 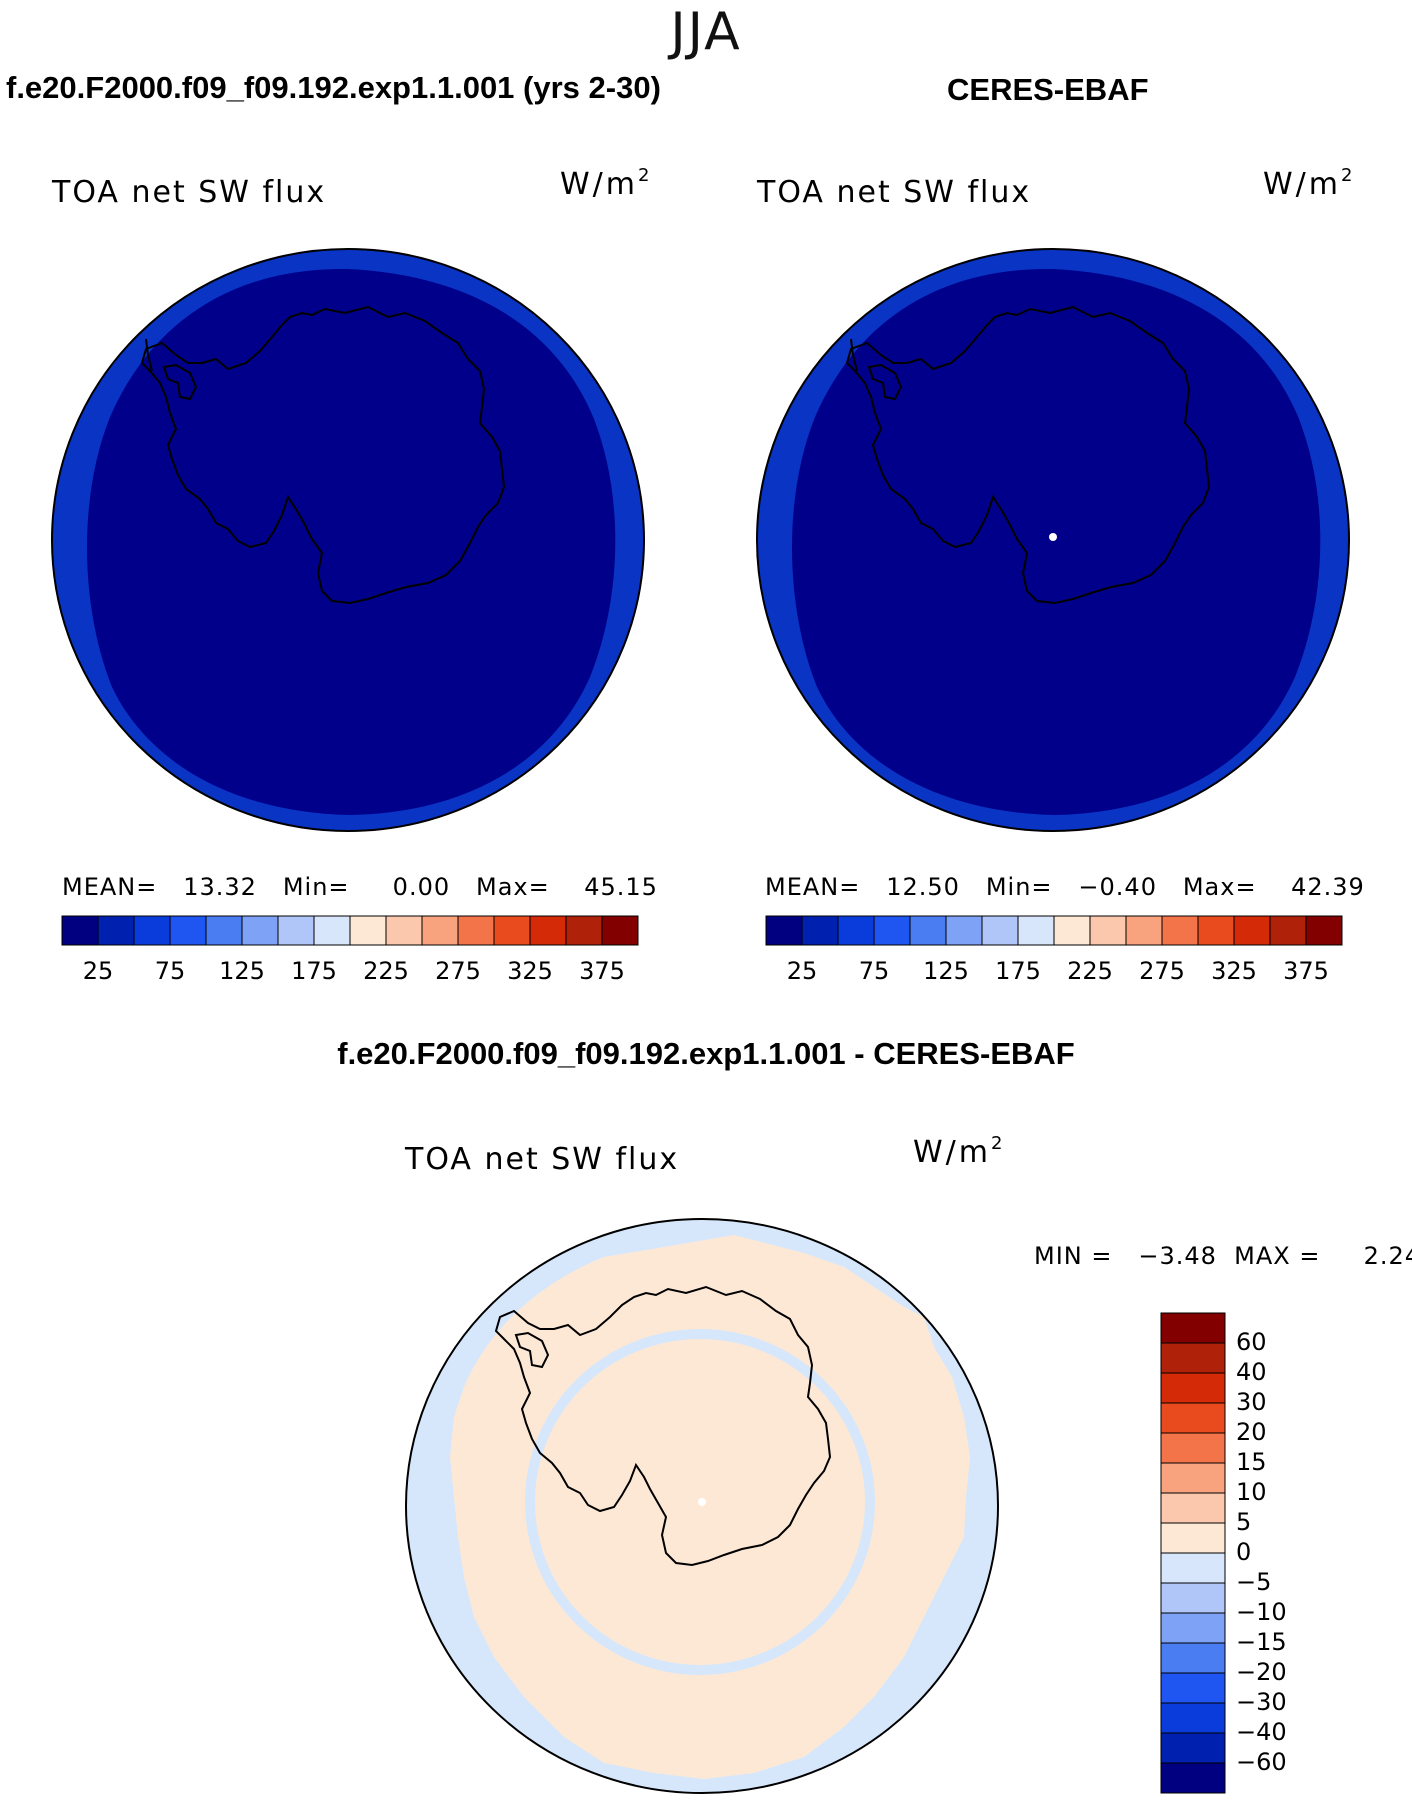 I want to click on obs-colorbar-tick-label: 275, so click(x=1162, y=971).